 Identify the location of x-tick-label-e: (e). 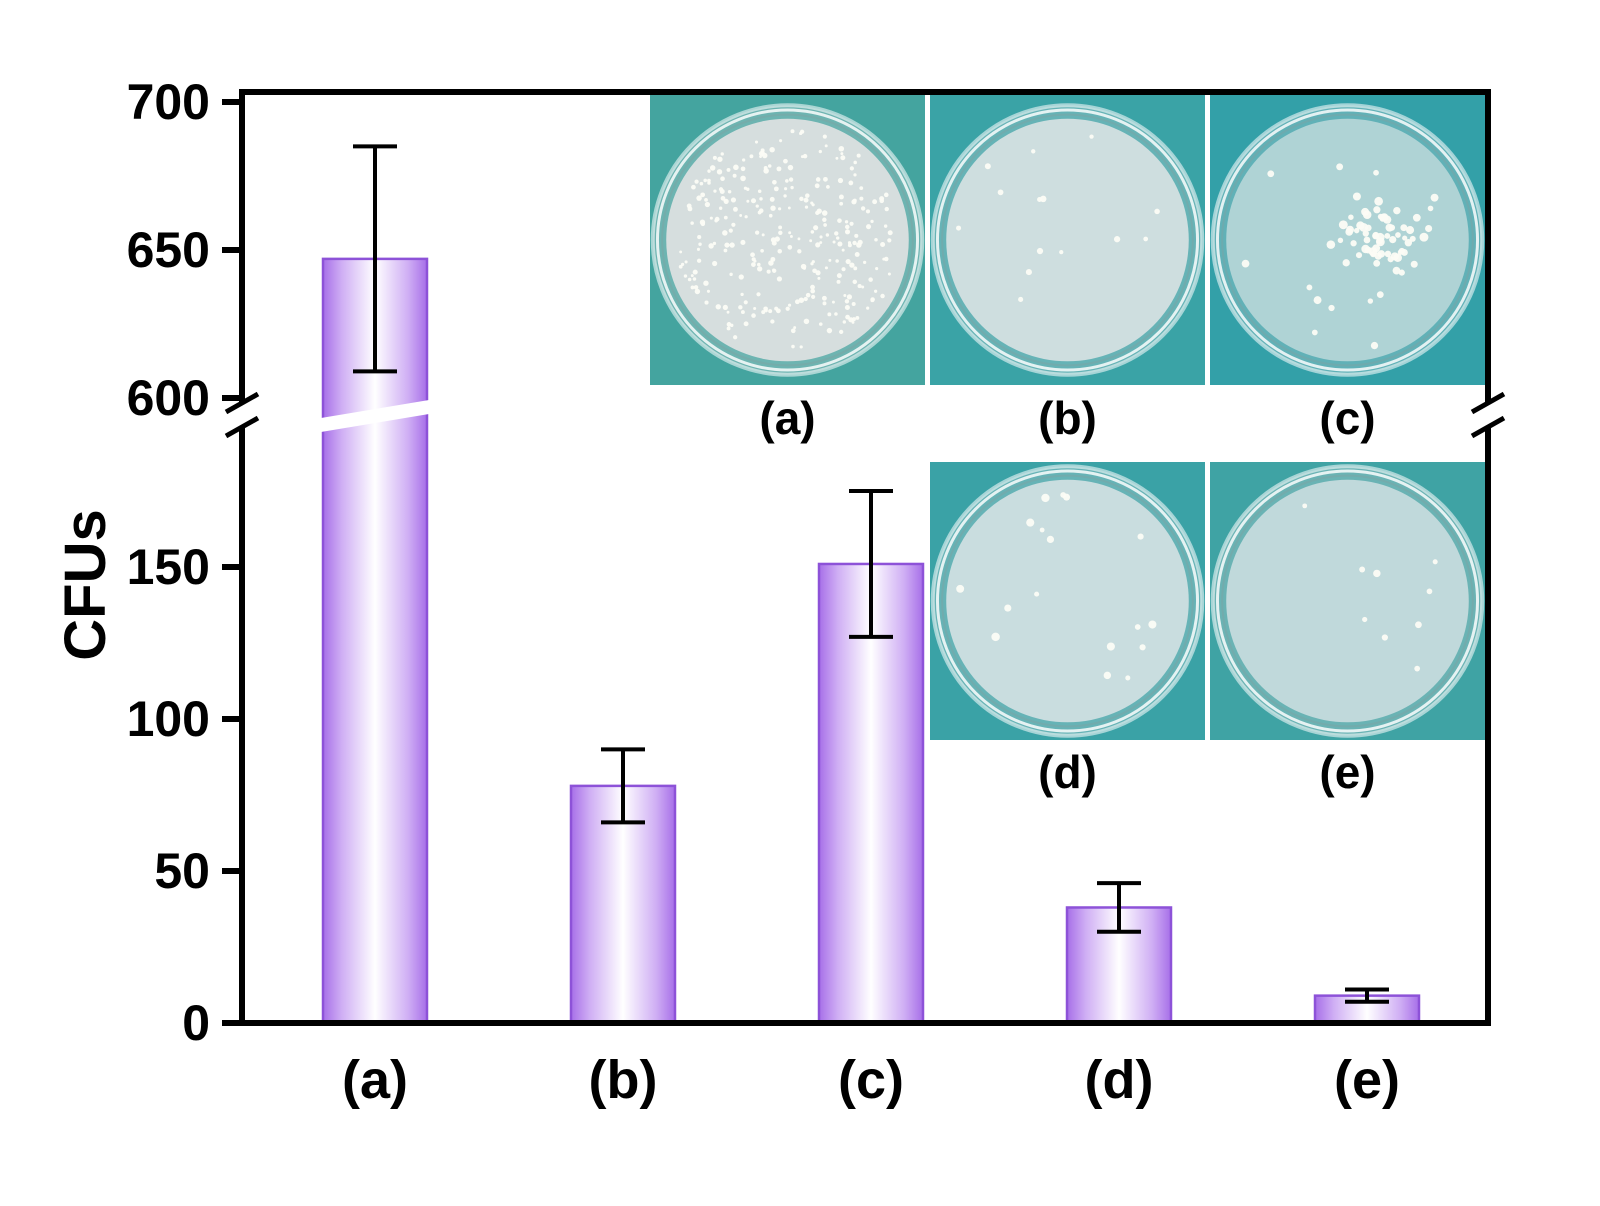
(1367, 1080).